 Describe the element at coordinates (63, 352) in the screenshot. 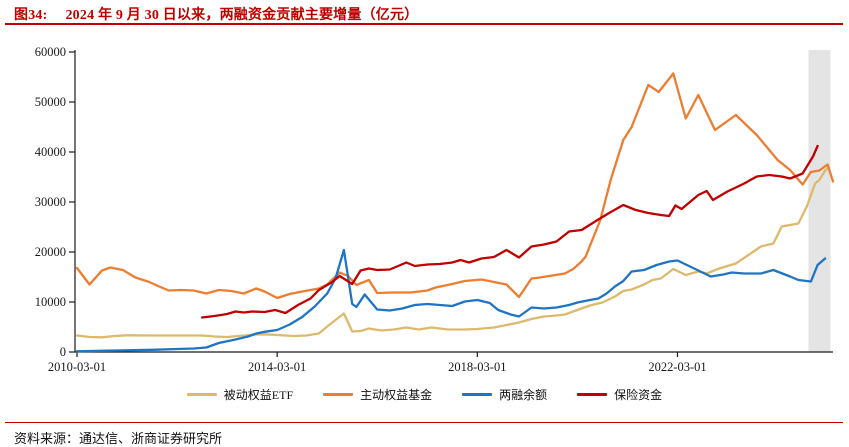

I see `y-axis-label: 0` at that location.